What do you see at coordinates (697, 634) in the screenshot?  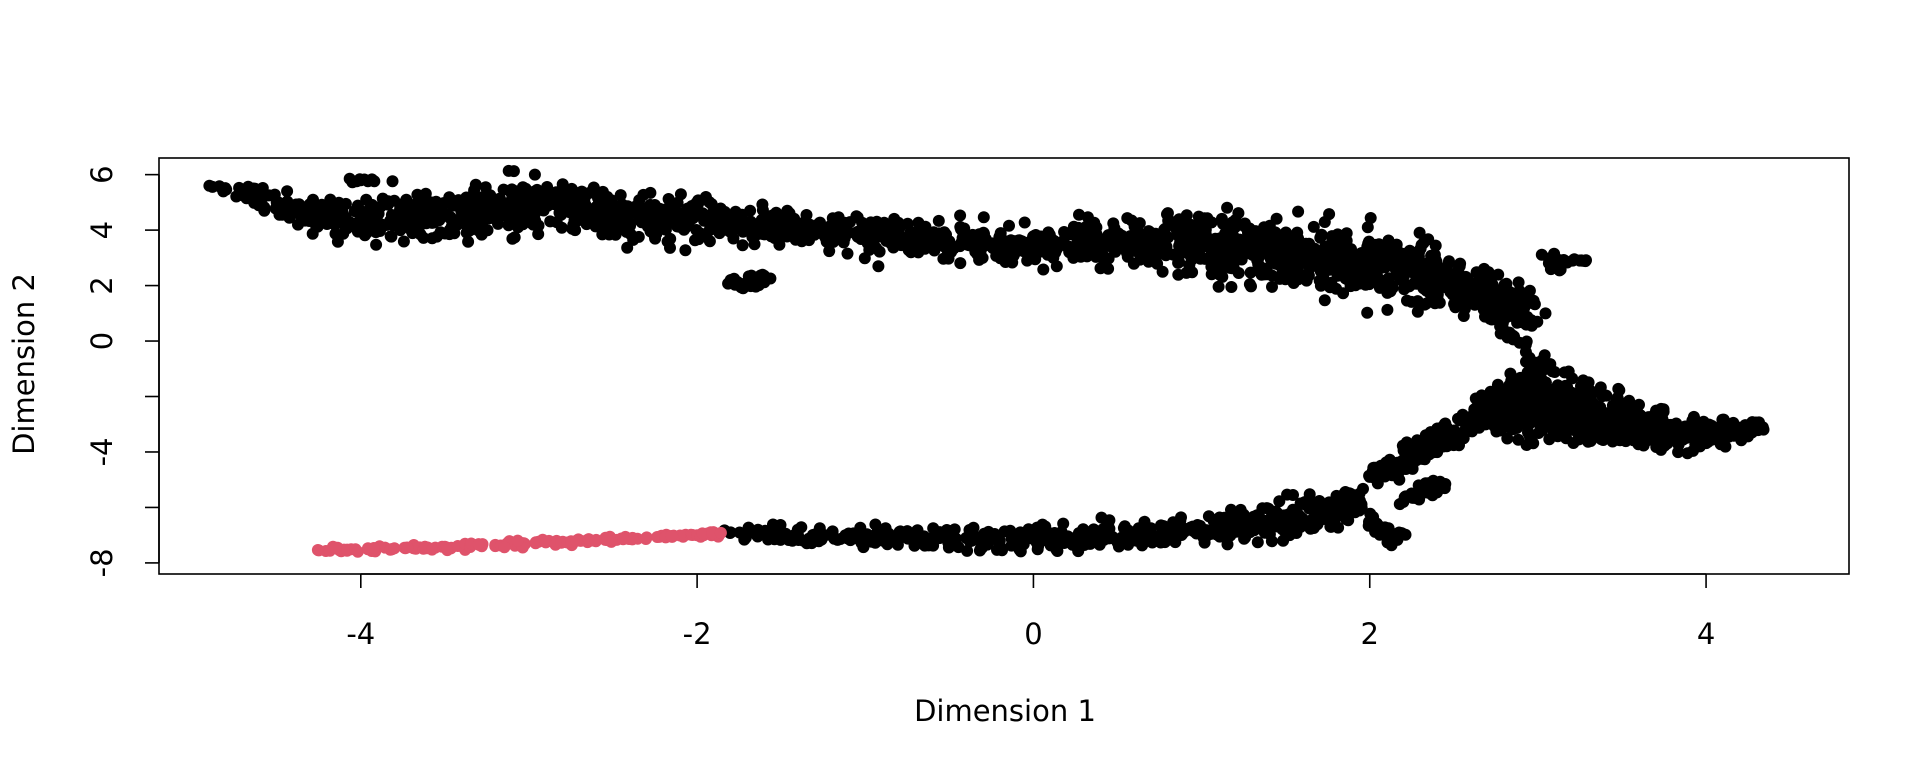 I see `x-tick-label: -2` at bounding box center [697, 634].